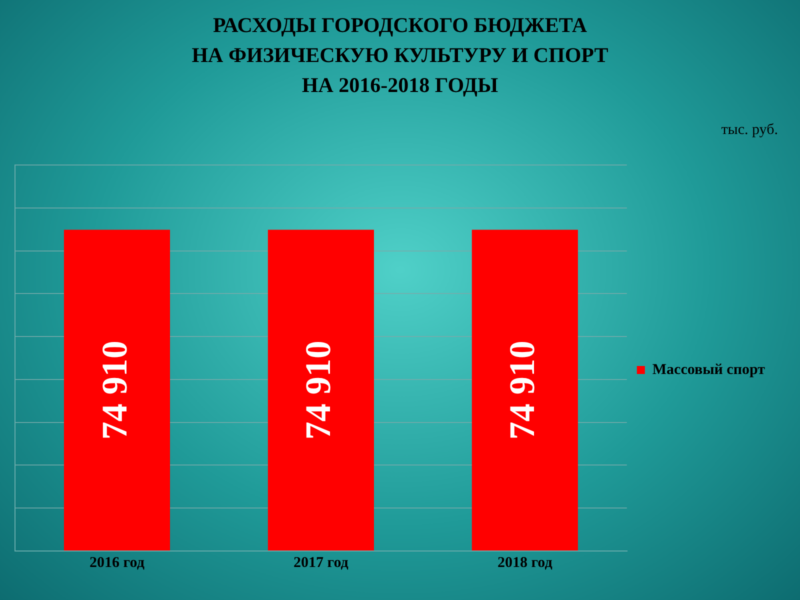 The height and width of the screenshot is (600, 800). What do you see at coordinates (749, 130) in the screenshot?
I see `text: тыс. руб.` at bounding box center [749, 130].